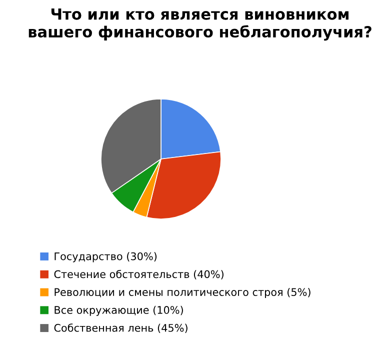 This screenshot has width=376, height=363. What do you see at coordinates (118, 311) in the screenshot?
I see `legend-label: Все окружающие (10%)` at bounding box center [118, 311].